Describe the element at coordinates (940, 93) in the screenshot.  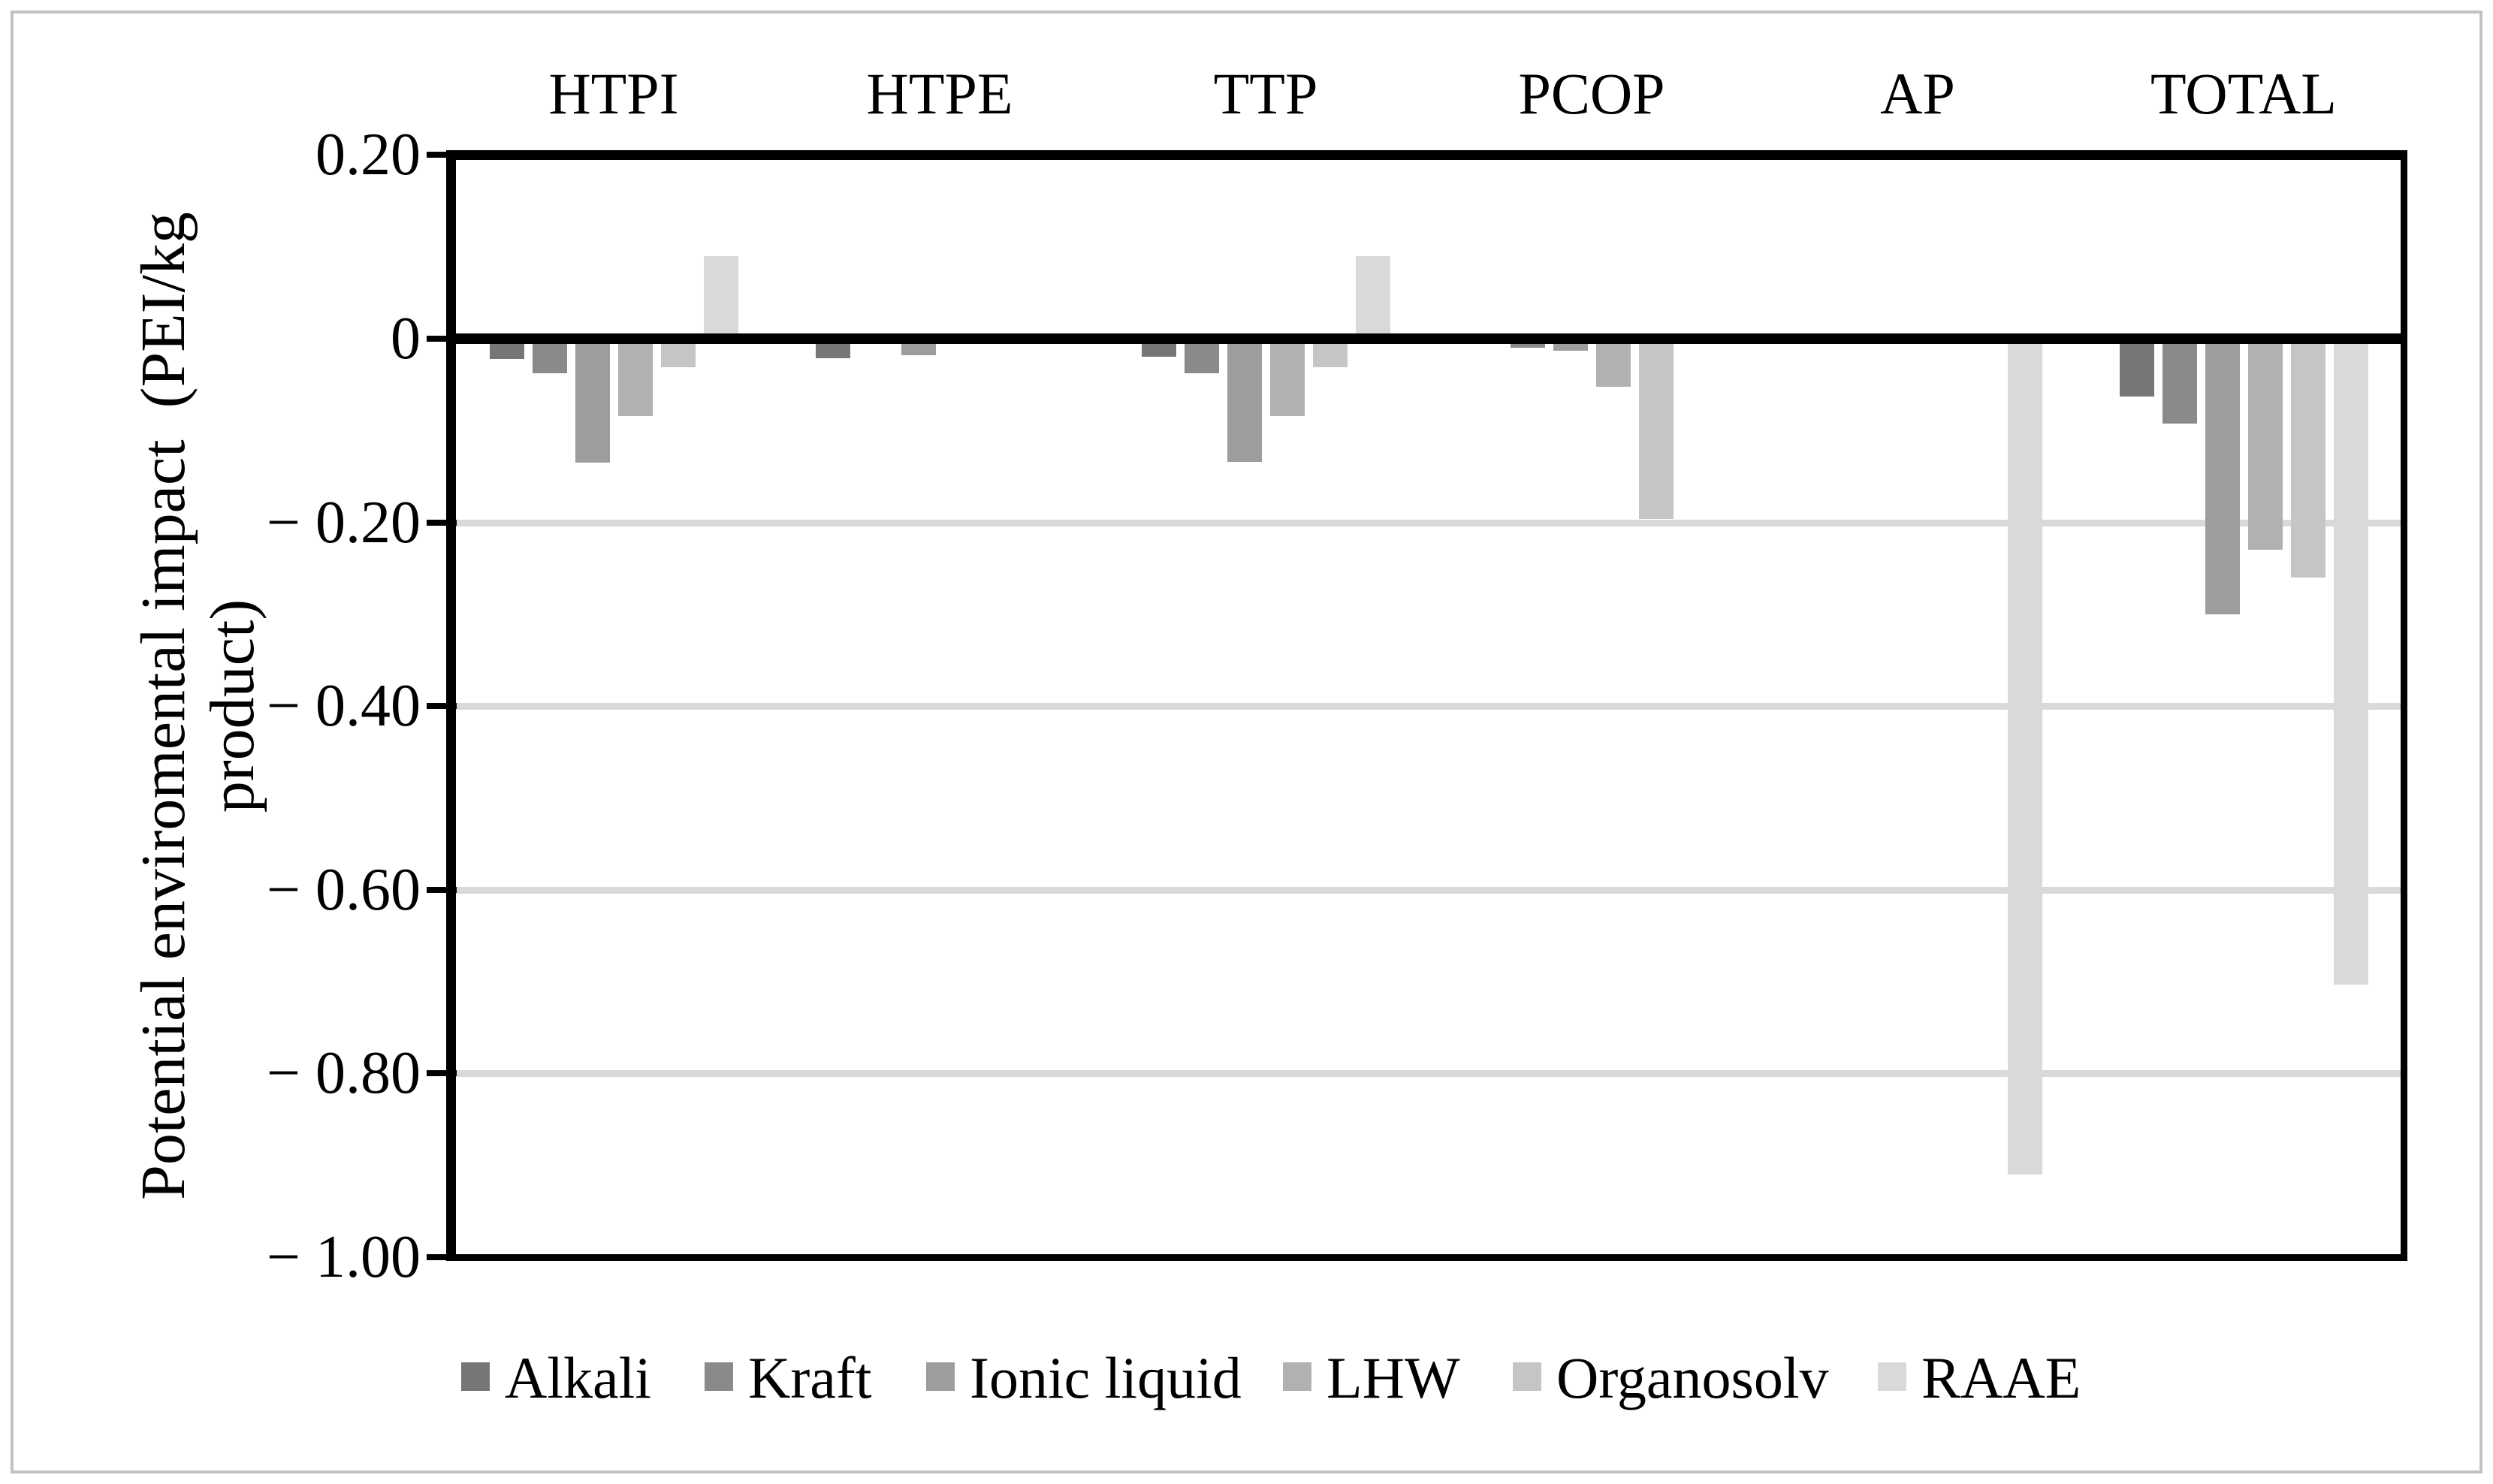
I see `category-label-htpe: HTPE` at that location.